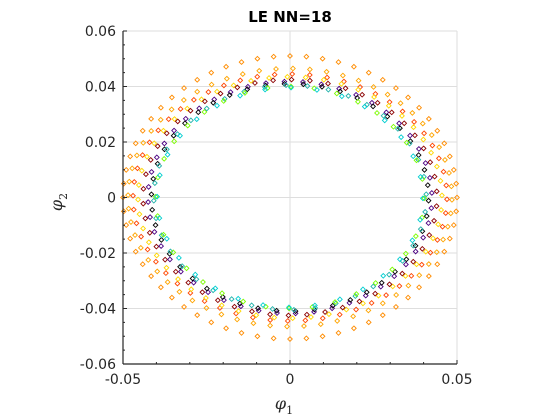 The image size is (560, 420). Describe the element at coordinates (111, 199) in the screenshot. I see `y-tick-label: 0` at that location.